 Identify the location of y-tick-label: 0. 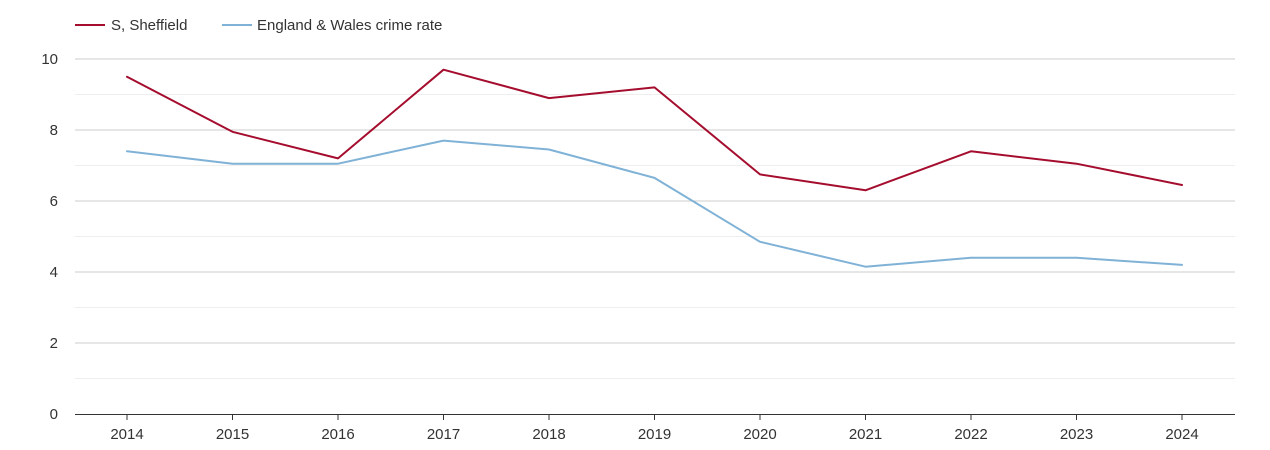
(54, 414).